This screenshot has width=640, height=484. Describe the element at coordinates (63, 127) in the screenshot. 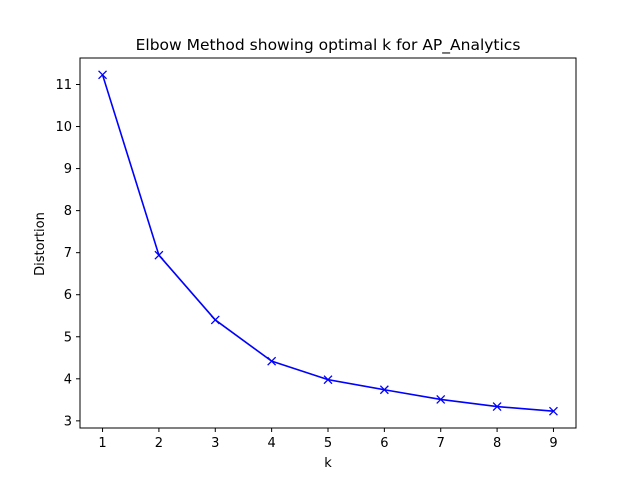

I see `y-tick-label: 10` at that location.